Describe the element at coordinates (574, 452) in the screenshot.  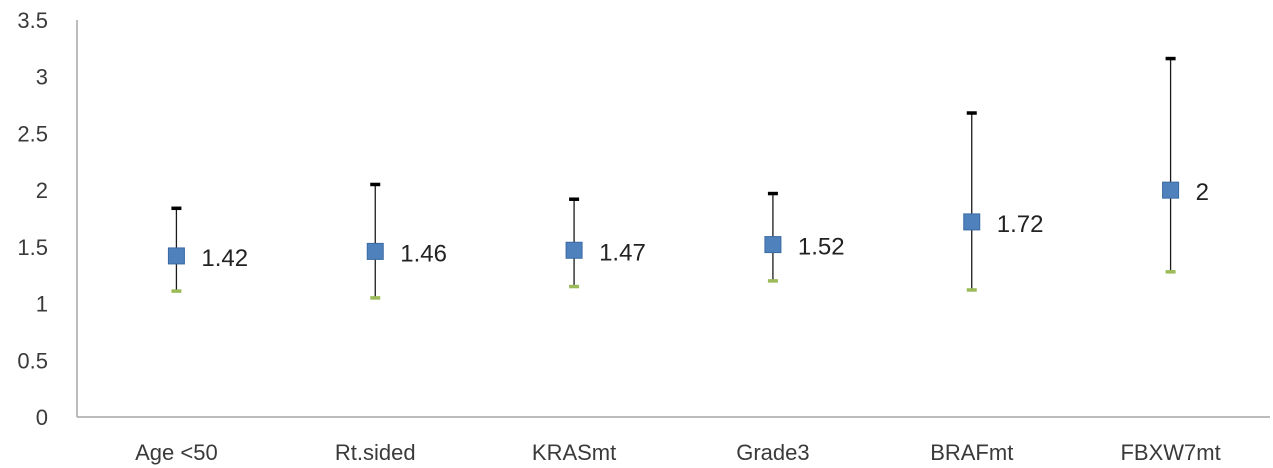
I see `x-tick-label: KRASmt` at that location.